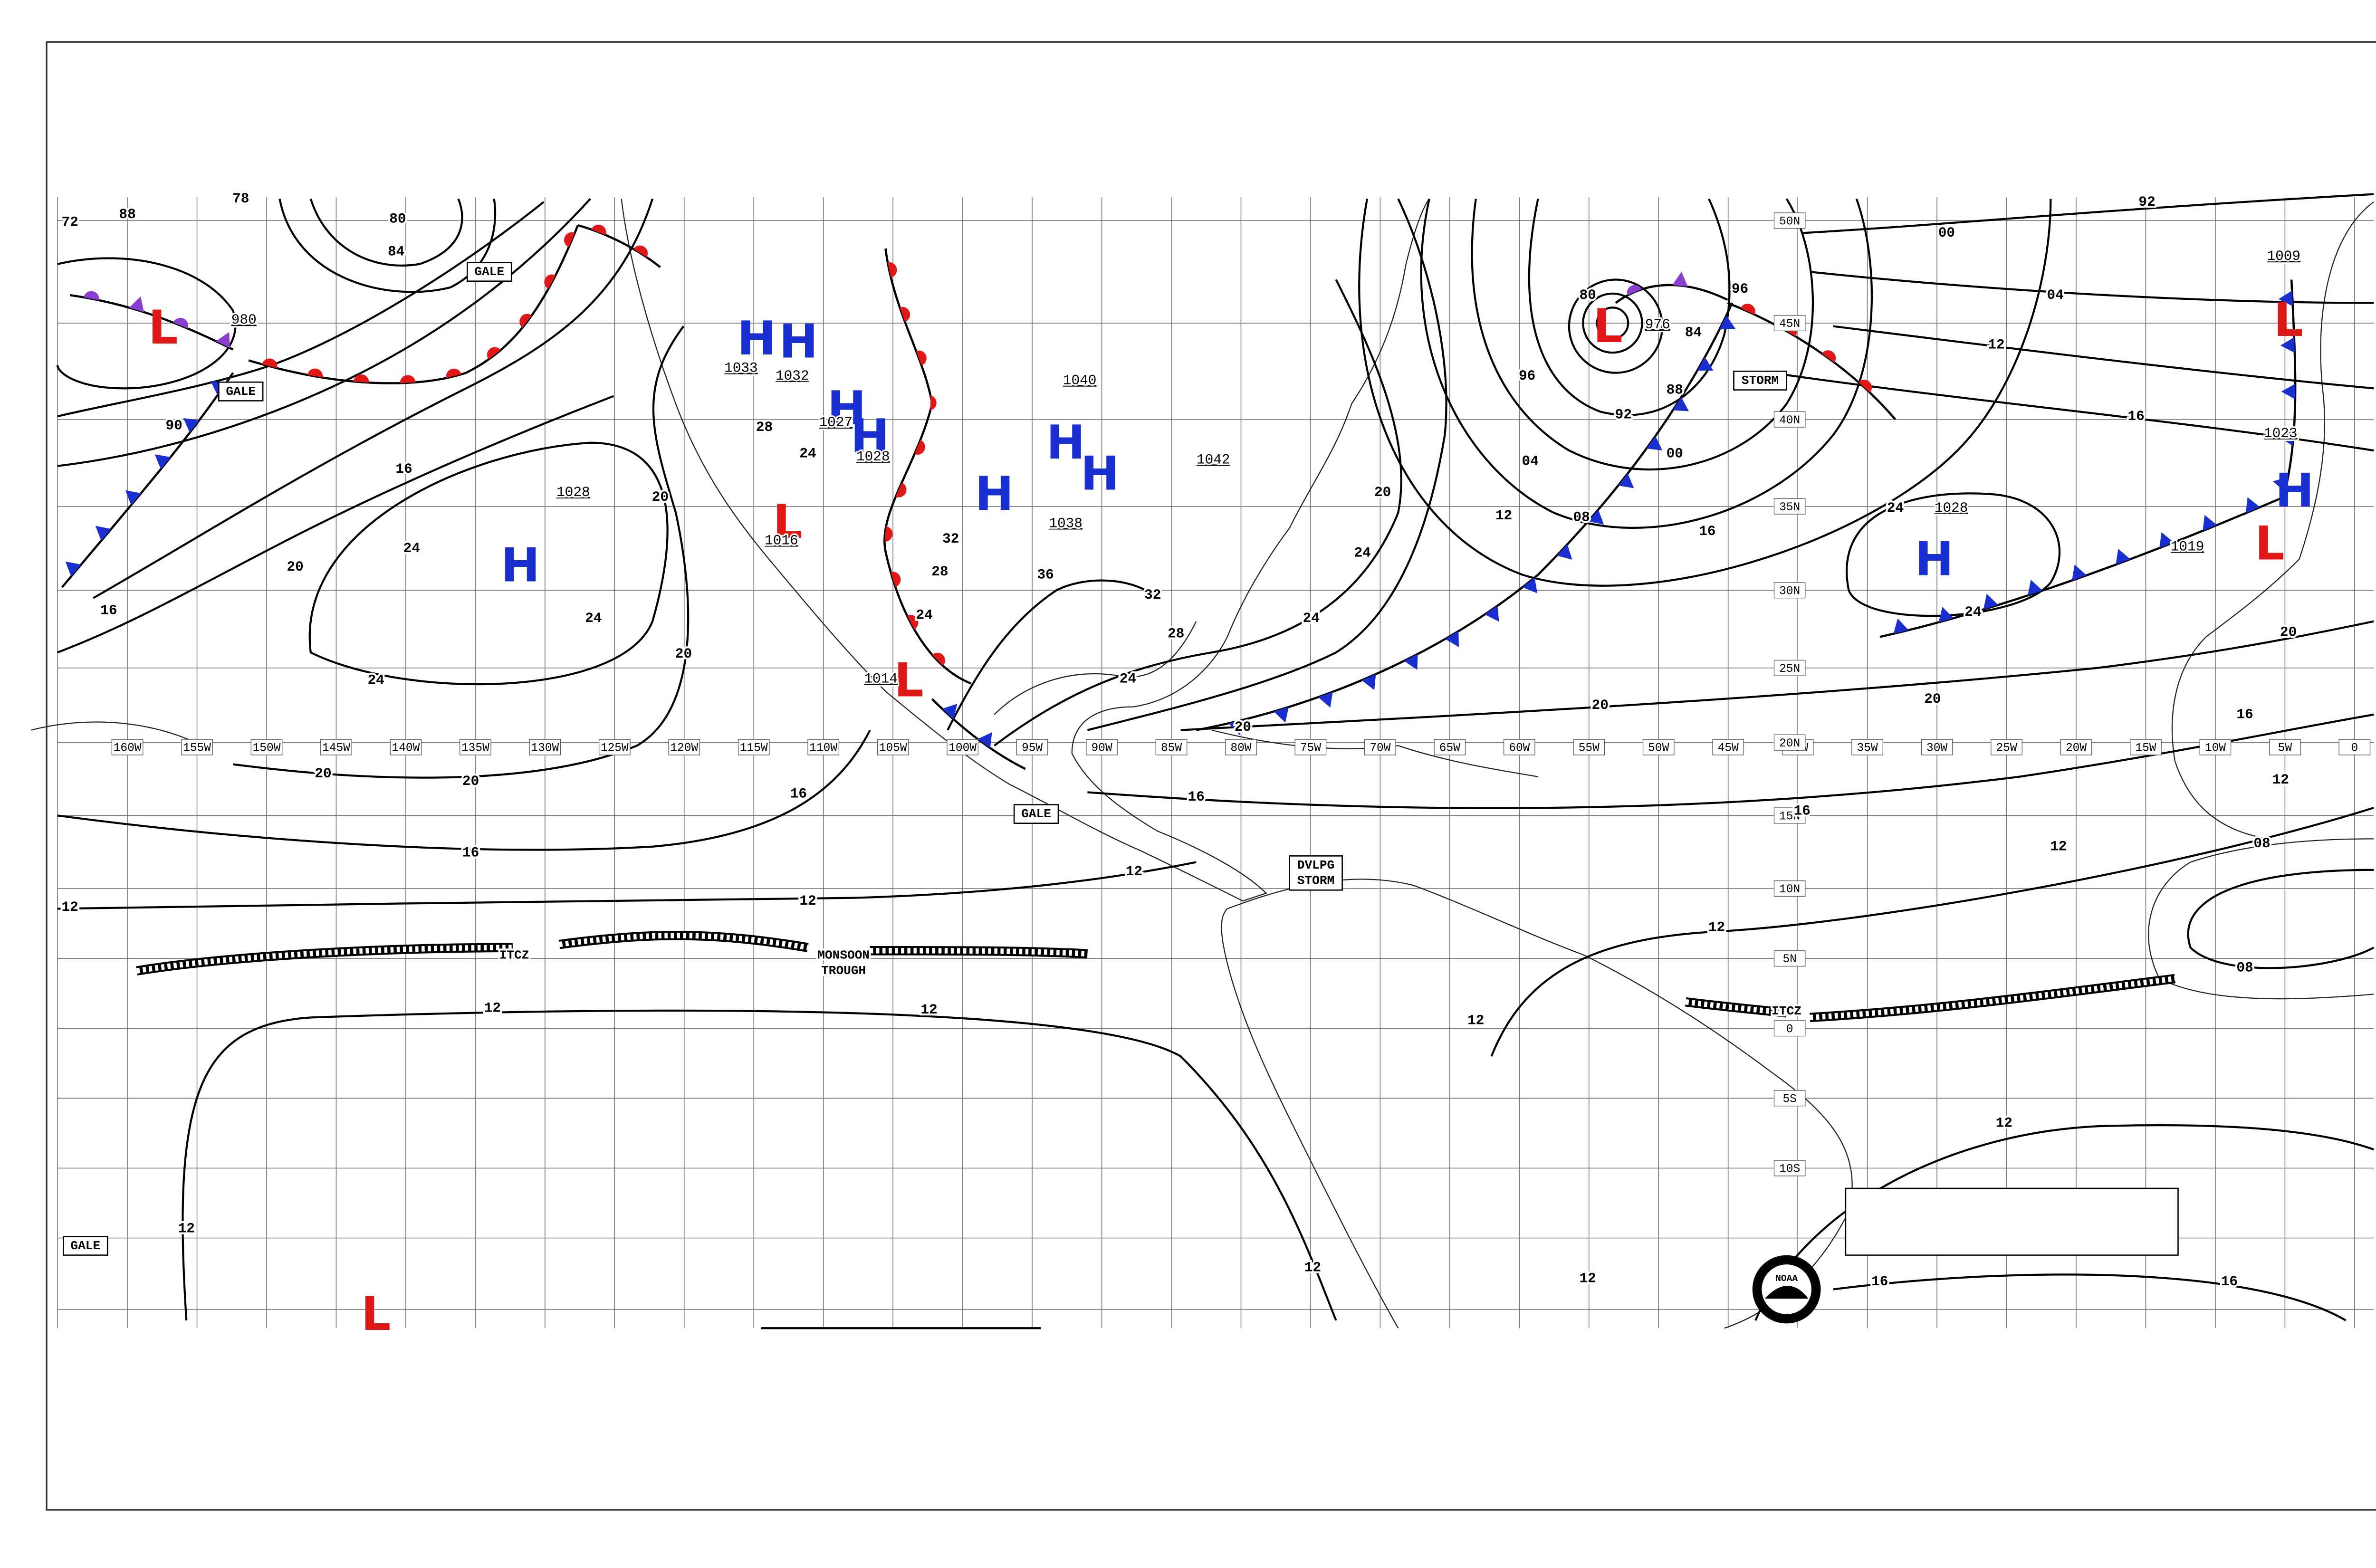  I want to click on isobar-label: 96, so click(1527, 376).